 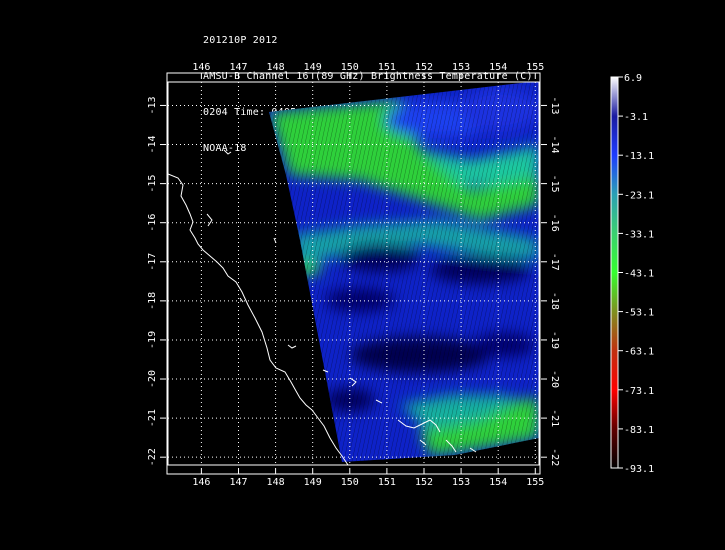 I want to click on lat-label-right: -14, so click(x=554, y=144).